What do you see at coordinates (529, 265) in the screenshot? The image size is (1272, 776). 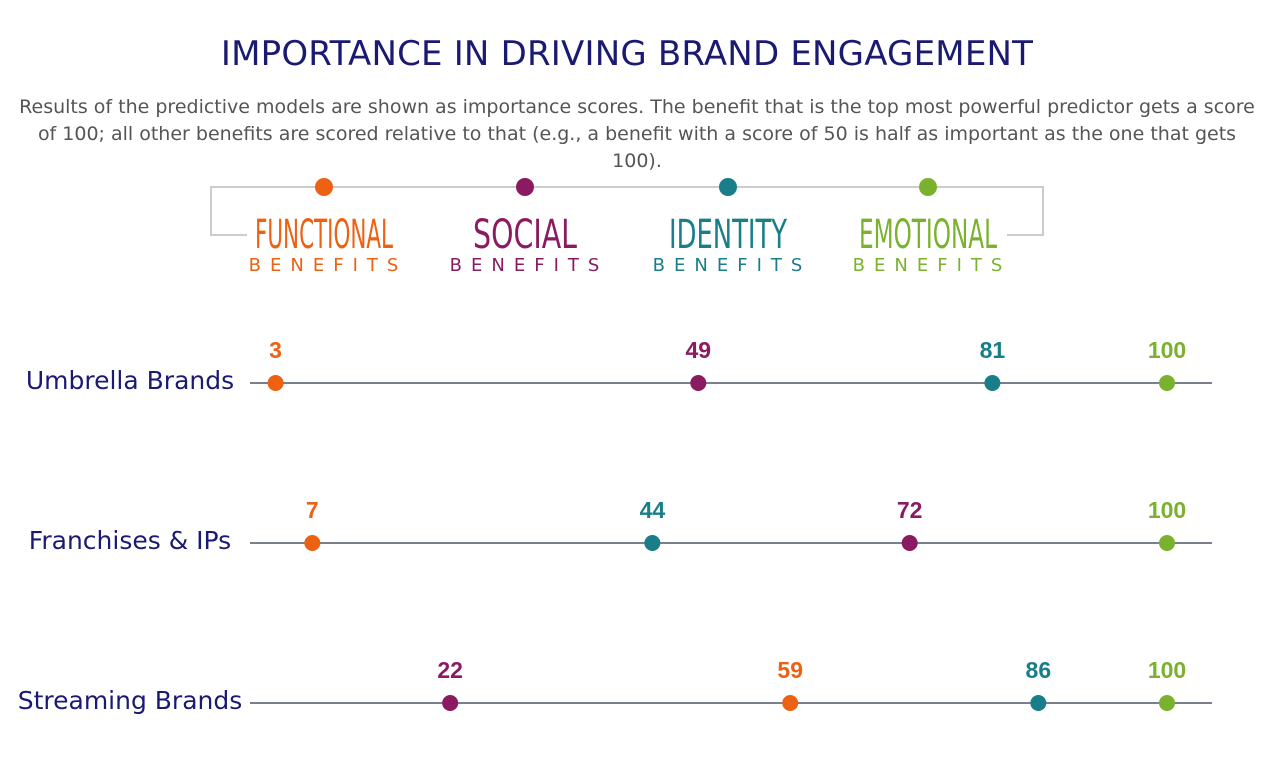 I see `legend-subtitle-social: BENEFITS` at bounding box center [529, 265].